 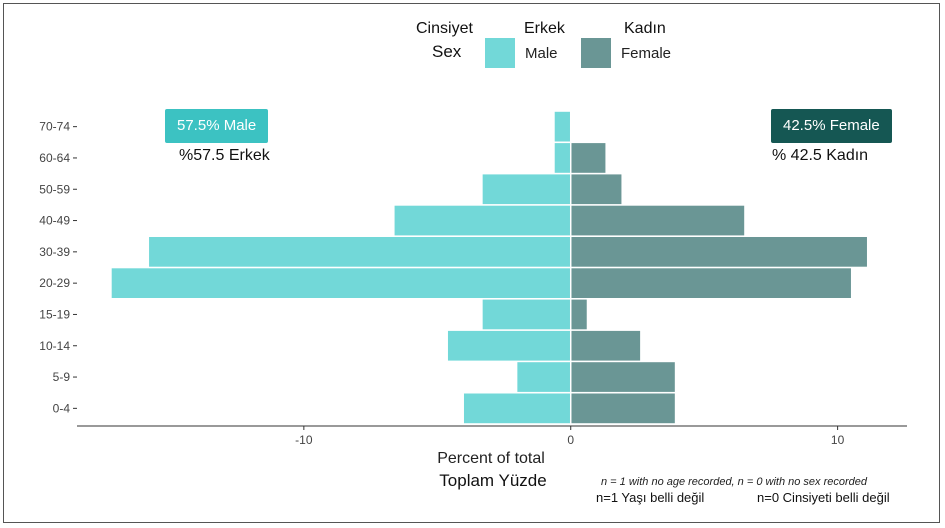 I want to click on note-tr-sex: n=0 Cinsiyeti belli değil, so click(x=823, y=497).